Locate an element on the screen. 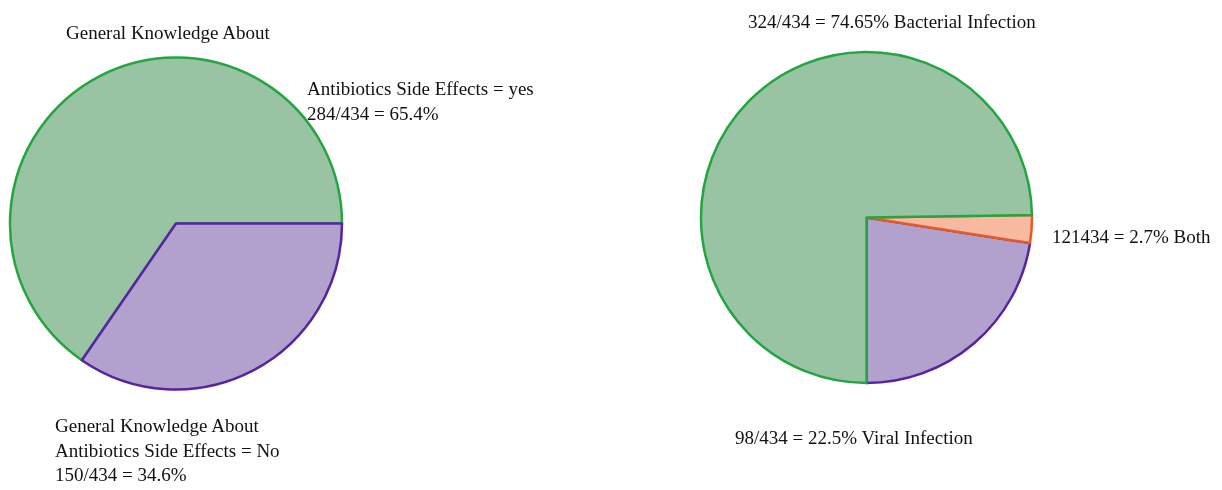 The height and width of the screenshot is (490, 1222). slice-label: 98/434 = 22.5% Viral Infection is located at coordinates (854, 437).